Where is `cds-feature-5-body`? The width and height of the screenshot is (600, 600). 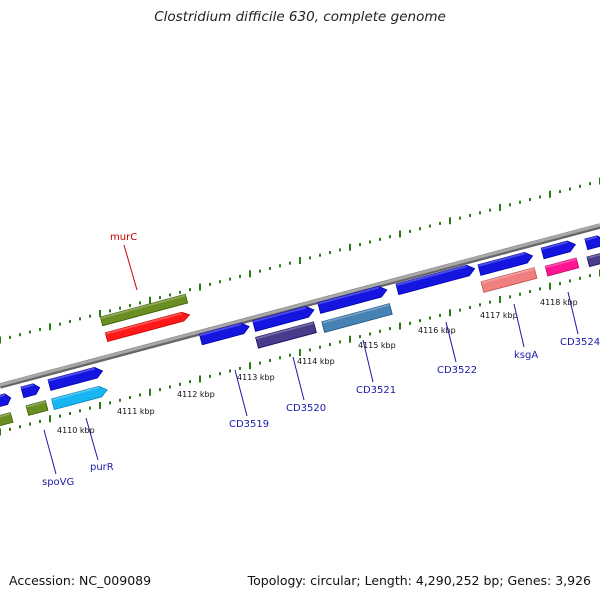 cds-feature-5-body is located at coordinates (352, 300).